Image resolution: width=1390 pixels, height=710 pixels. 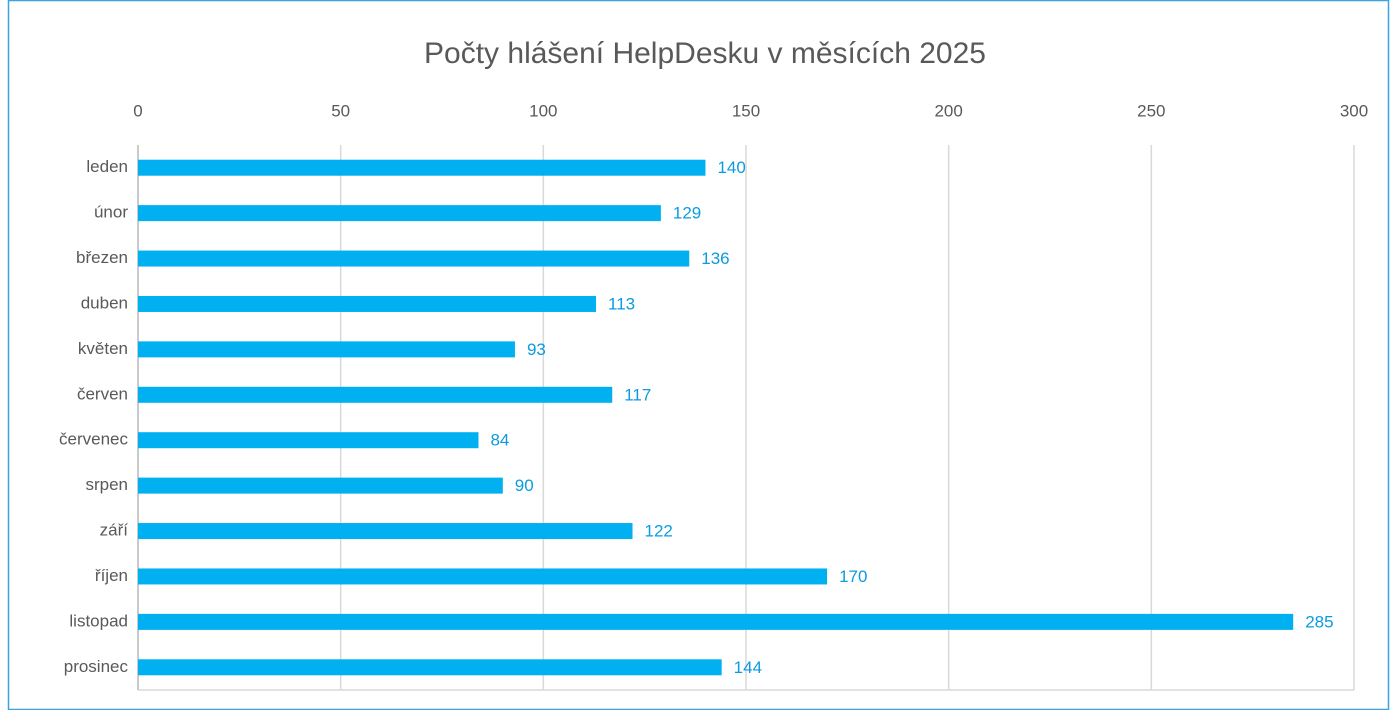 I want to click on x-tick-label: 200, so click(x=948, y=110).